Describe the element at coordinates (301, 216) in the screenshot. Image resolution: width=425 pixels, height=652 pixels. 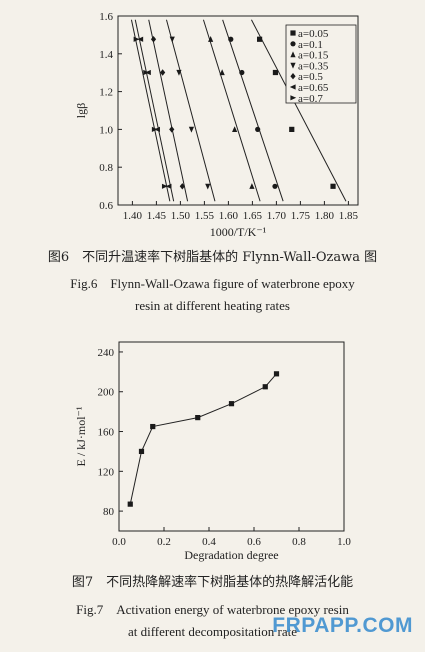
I see `x-tick-label: 1.75` at that location.